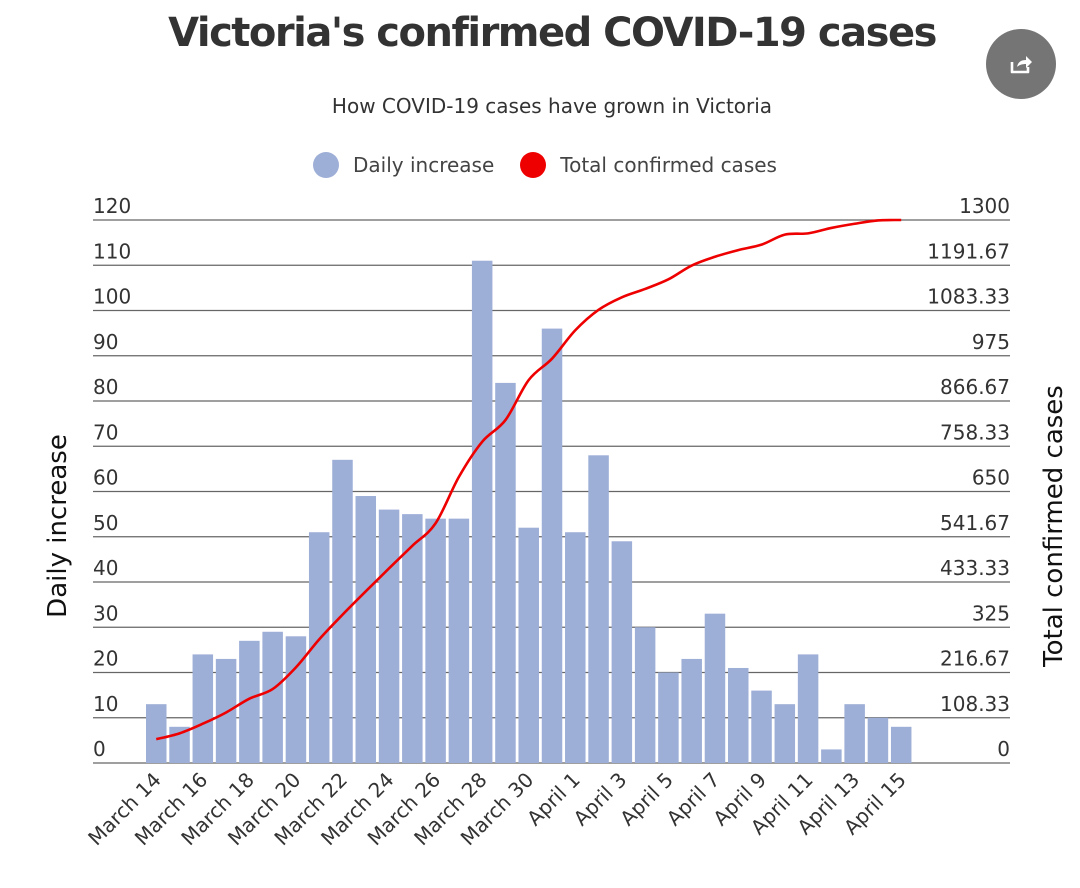  Describe the element at coordinates (991, 478) in the screenshot. I see `y2-tick-label: 650` at that location.